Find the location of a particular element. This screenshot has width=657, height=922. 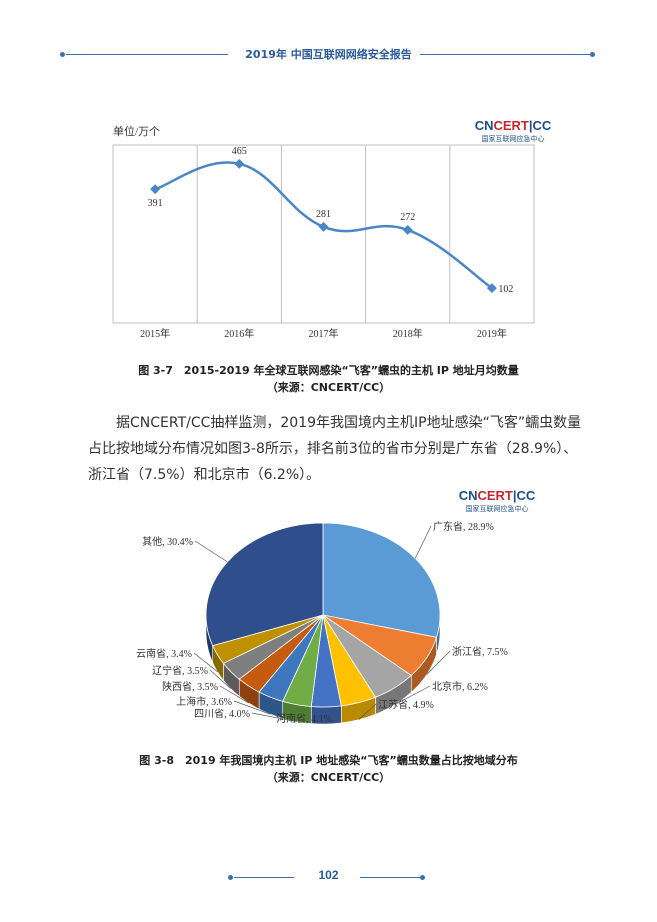

pie-slice is located at coordinates (264, 584).